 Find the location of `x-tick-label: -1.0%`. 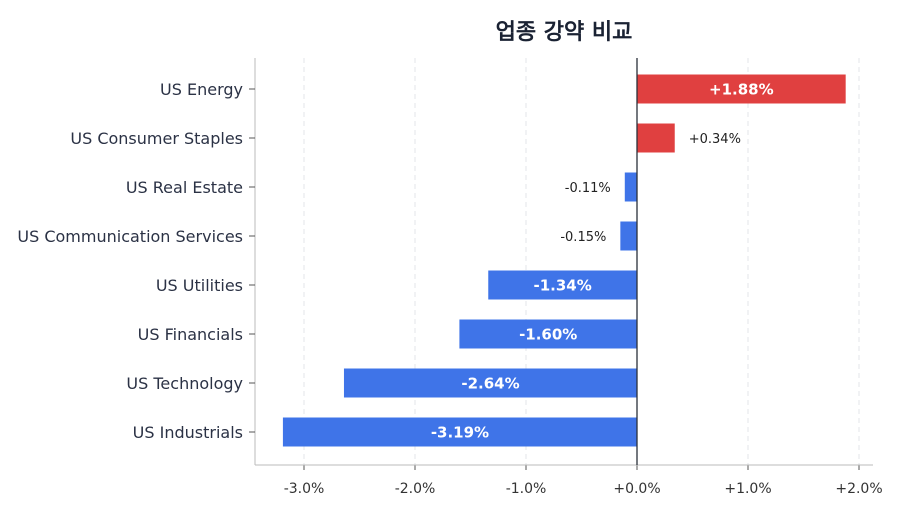

x-tick-label: -1.0% is located at coordinates (526, 489).